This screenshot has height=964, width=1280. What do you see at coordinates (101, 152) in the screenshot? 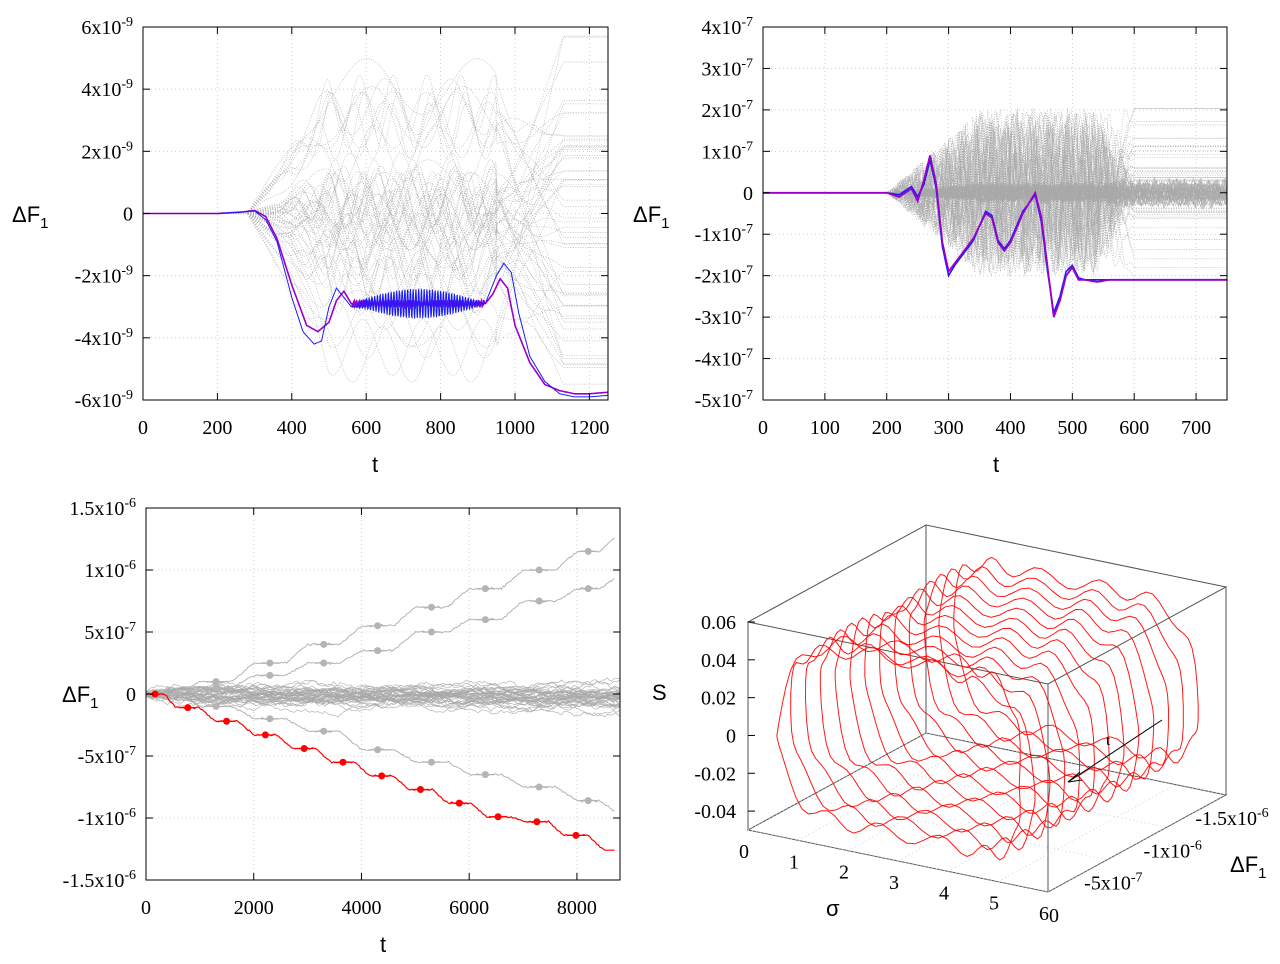
I see `p1-ytick-label-mantissa: 2x10` at bounding box center [101, 152].